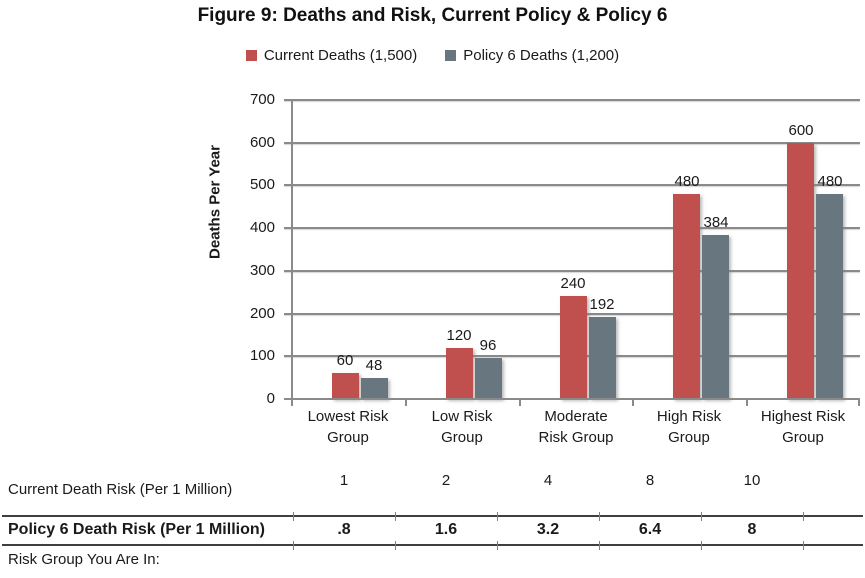 This screenshot has height=578, width=865. Describe the element at coordinates (548, 529) in the screenshot. I see `table-cell: 3.2` at that location.